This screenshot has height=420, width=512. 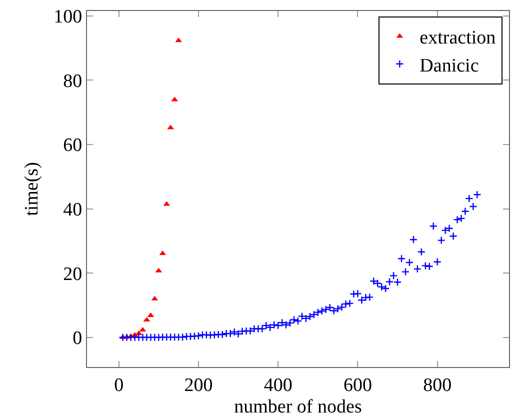 I want to click on y-tick-label: 40, so click(x=72, y=209).